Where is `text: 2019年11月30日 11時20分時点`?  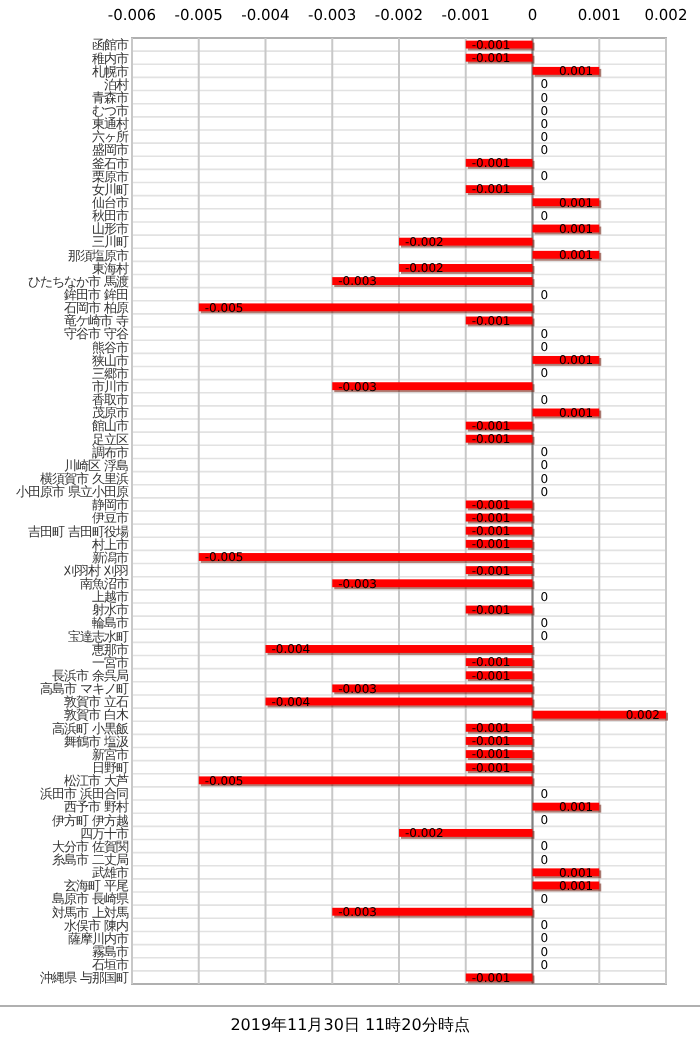 text: 2019年11月30日 11時20分時点 is located at coordinates (350, 1025).